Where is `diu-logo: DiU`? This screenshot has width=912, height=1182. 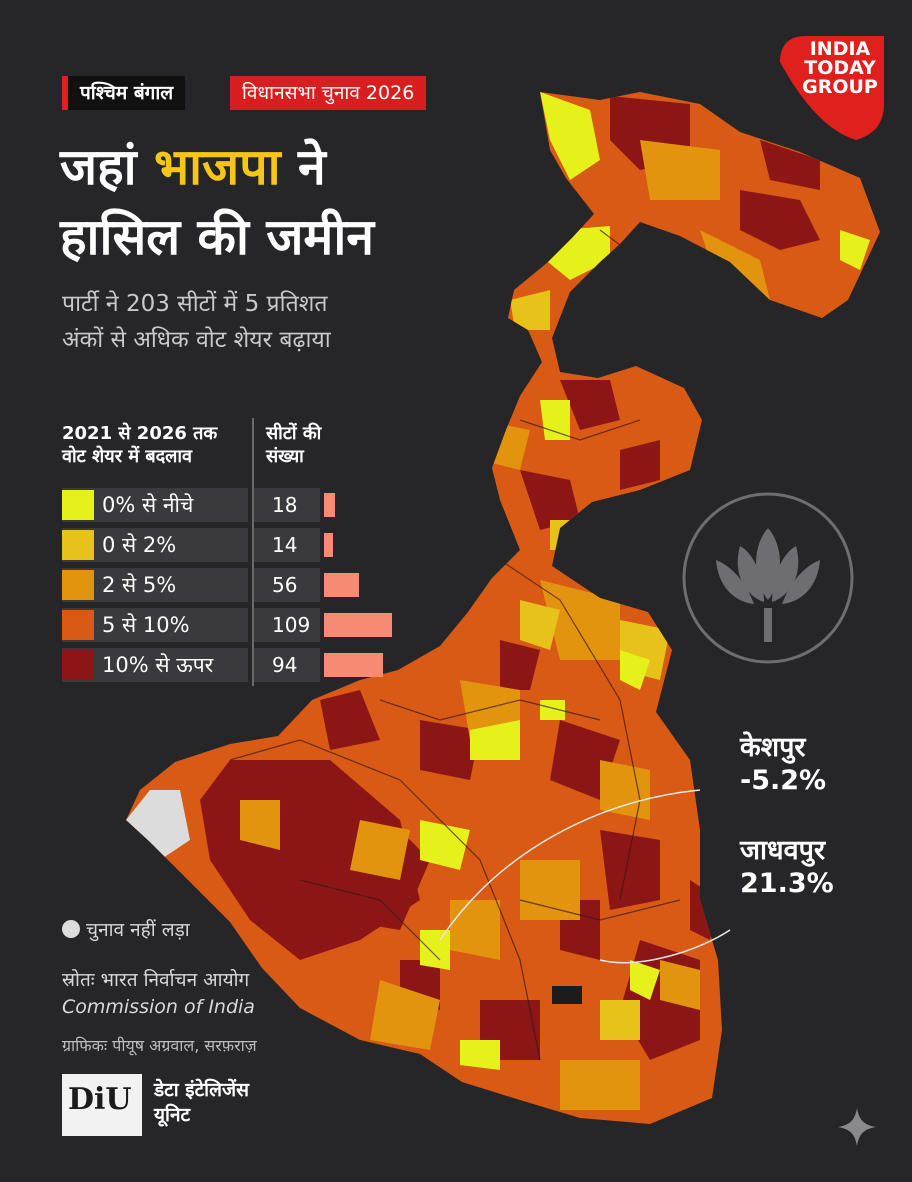
diu-logo: DiU is located at coordinates (102, 1105).